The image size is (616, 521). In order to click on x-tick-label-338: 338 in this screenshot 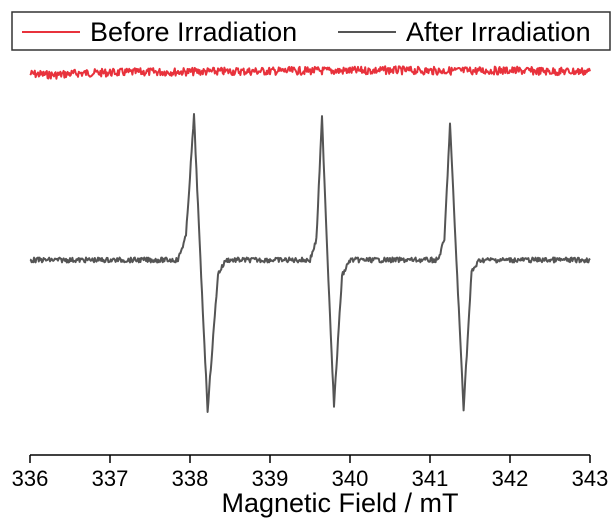, I will do `click(190, 478)`.